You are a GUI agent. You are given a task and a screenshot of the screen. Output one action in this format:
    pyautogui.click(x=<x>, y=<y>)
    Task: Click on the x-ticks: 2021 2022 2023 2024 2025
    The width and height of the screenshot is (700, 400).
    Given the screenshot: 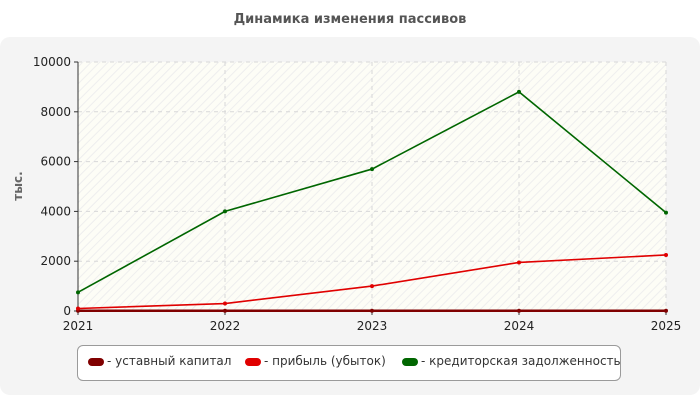 What is the action you would take?
    pyautogui.click(x=372, y=322)
    